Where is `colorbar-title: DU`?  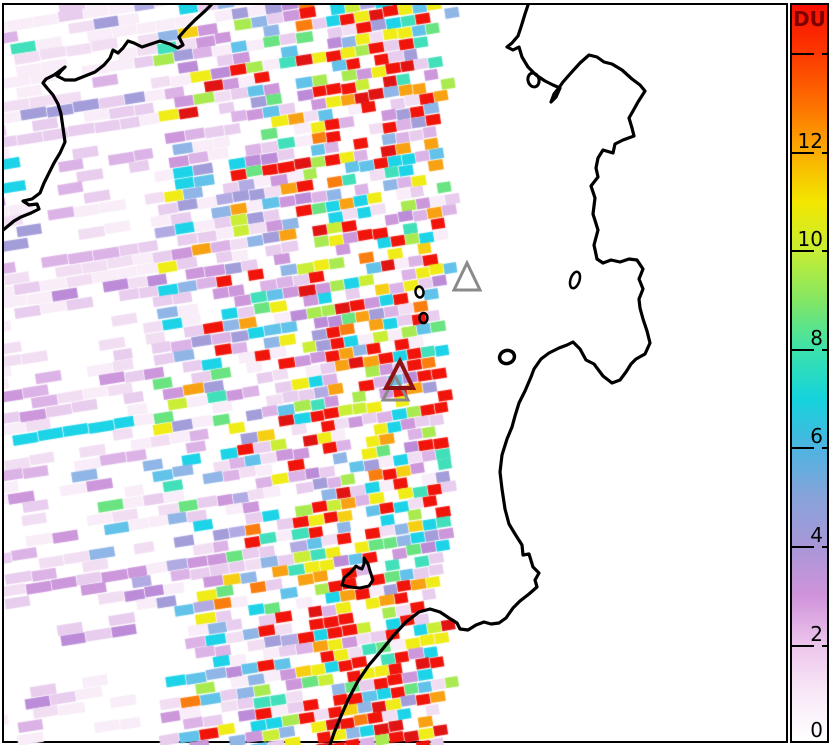 colorbar-title: DU is located at coordinates (809, 19).